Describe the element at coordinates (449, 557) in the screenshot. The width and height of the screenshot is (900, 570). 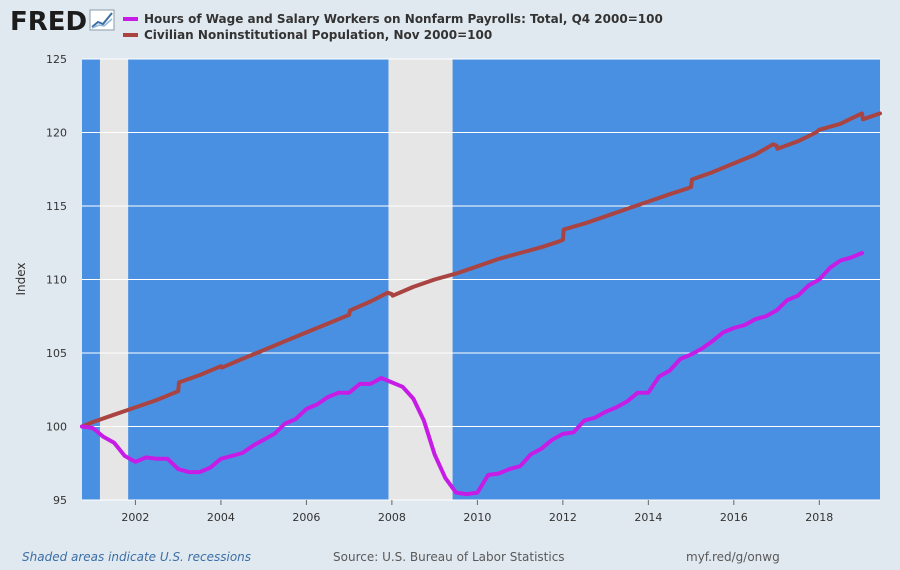
I see `source-text: Source: U.S. Bureau of Labor Statistics` at that location.